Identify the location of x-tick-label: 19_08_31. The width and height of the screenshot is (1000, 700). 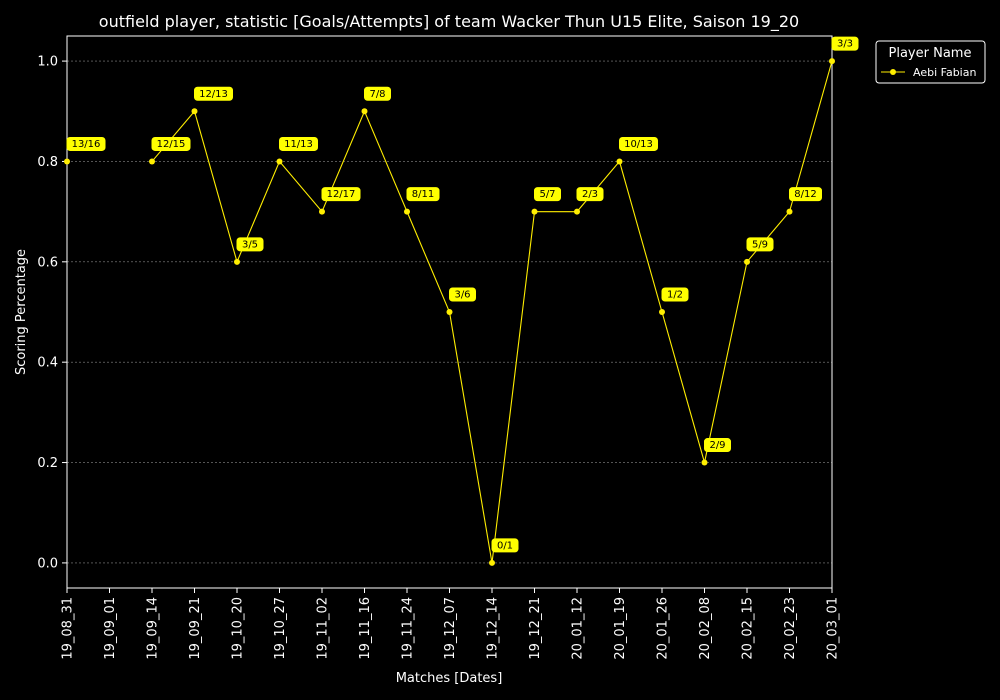
(68, 628).